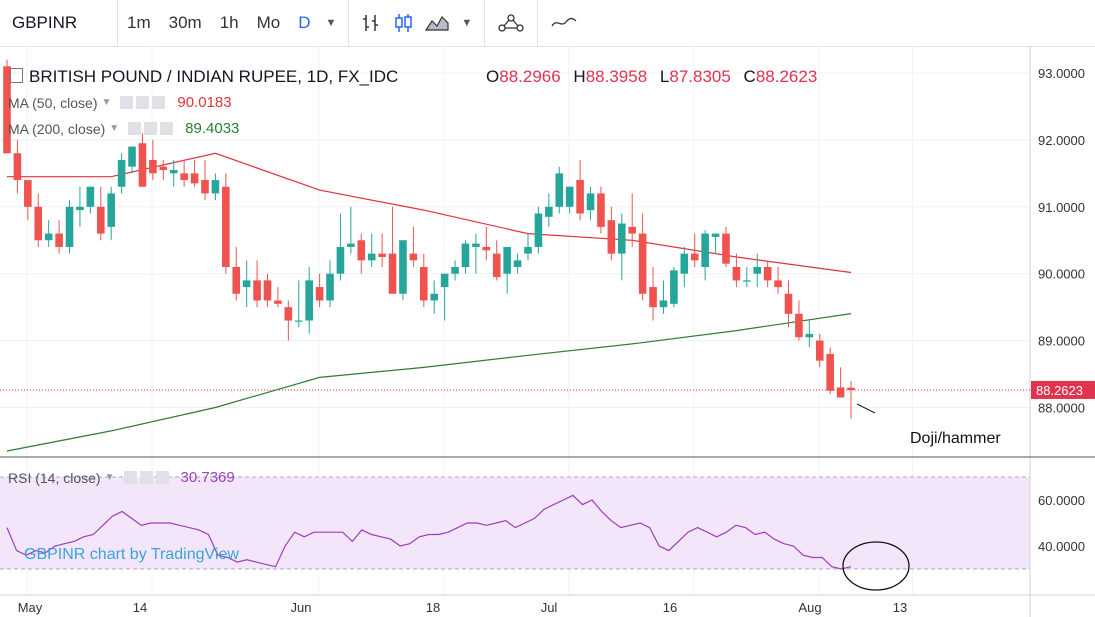 The height and width of the screenshot is (617, 1095). Describe the element at coordinates (579, 76) in the screenshot. I see `high-label: H` at that location.